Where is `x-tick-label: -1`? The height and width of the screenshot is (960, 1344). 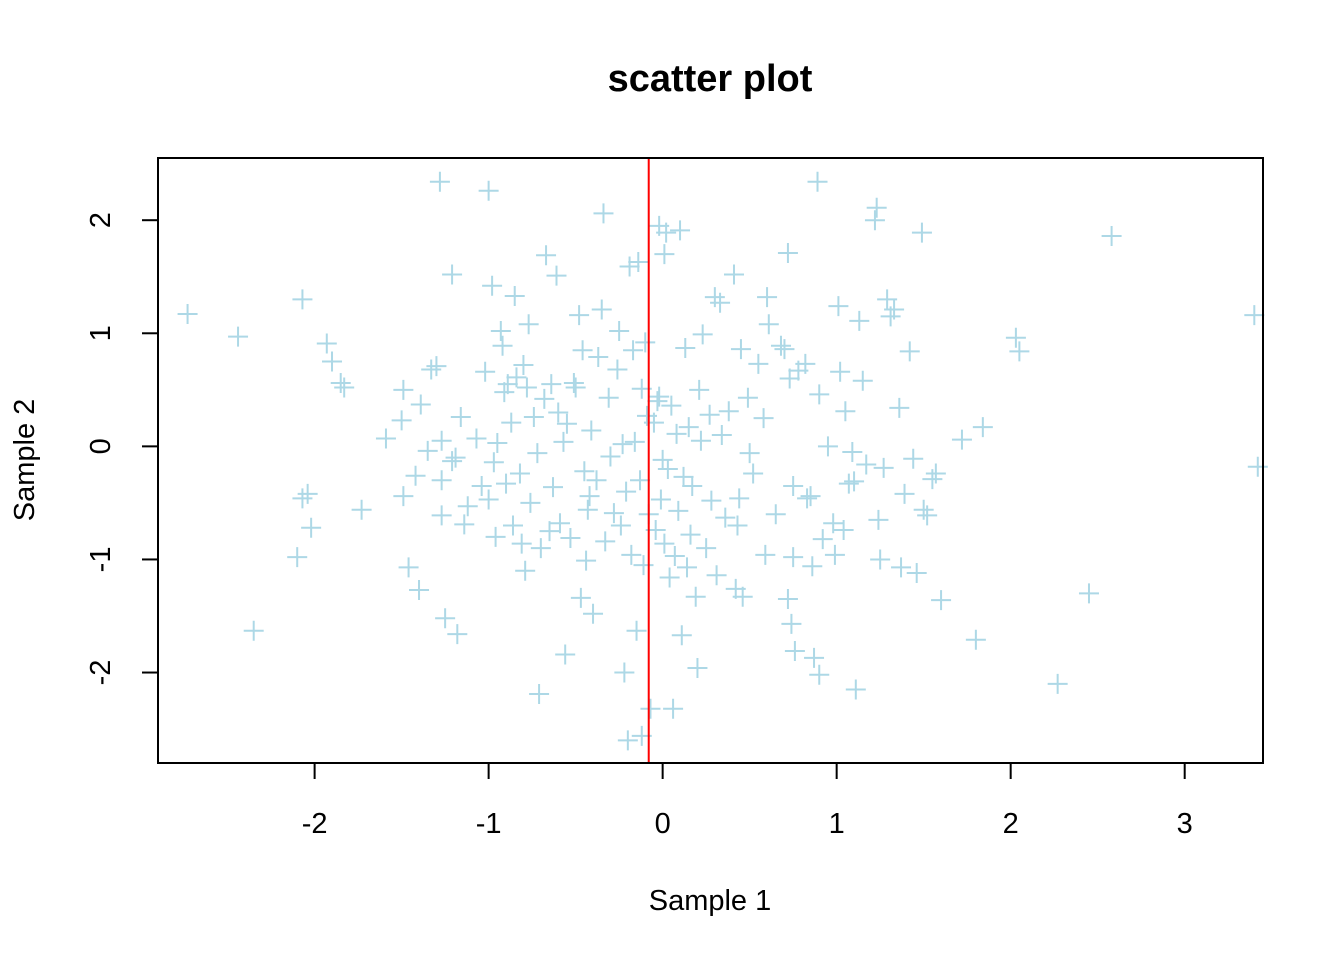
x-tick-label: -1 is located at coordinates (489, 824).